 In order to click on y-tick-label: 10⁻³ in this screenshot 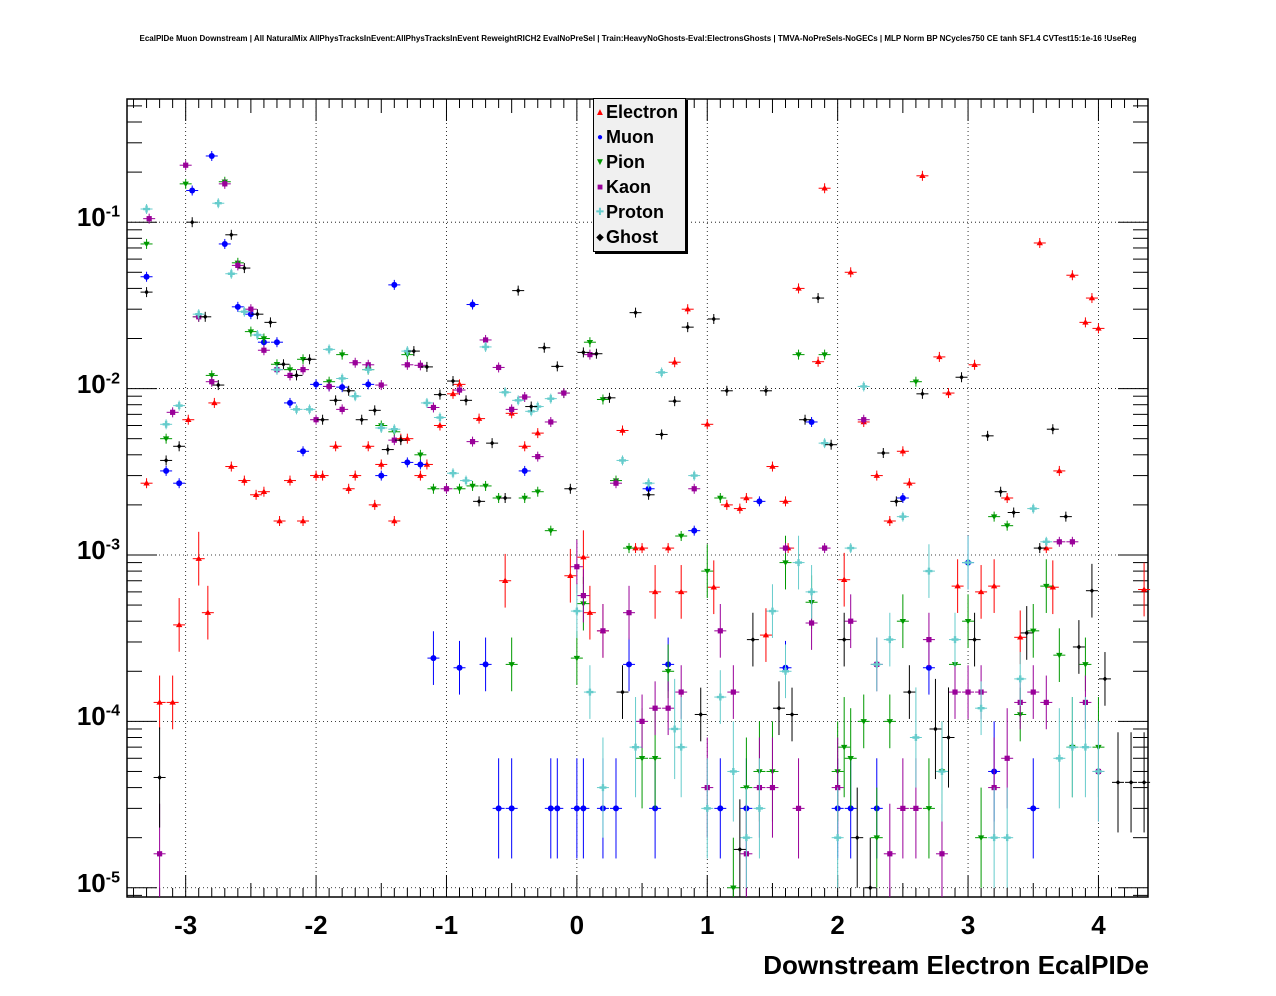, I will do `click(98, 549)`.